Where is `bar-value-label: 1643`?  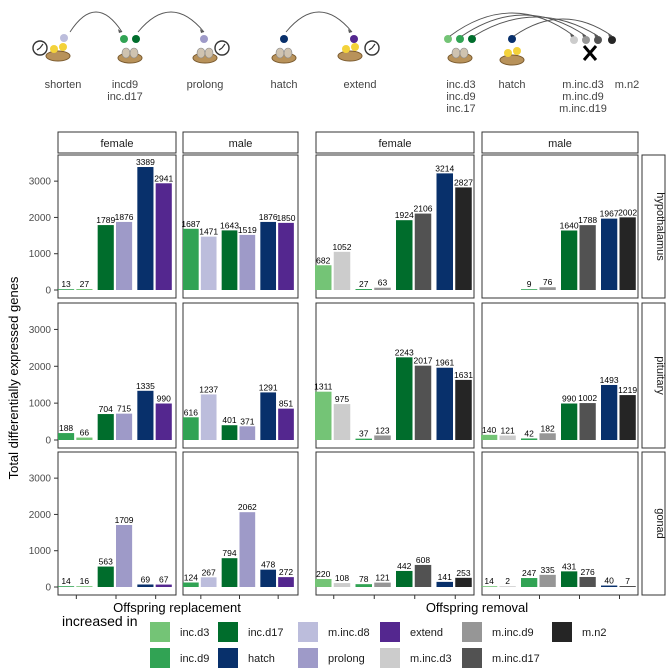
bar-value-label: 1643 is located at coordinates (229, 225).